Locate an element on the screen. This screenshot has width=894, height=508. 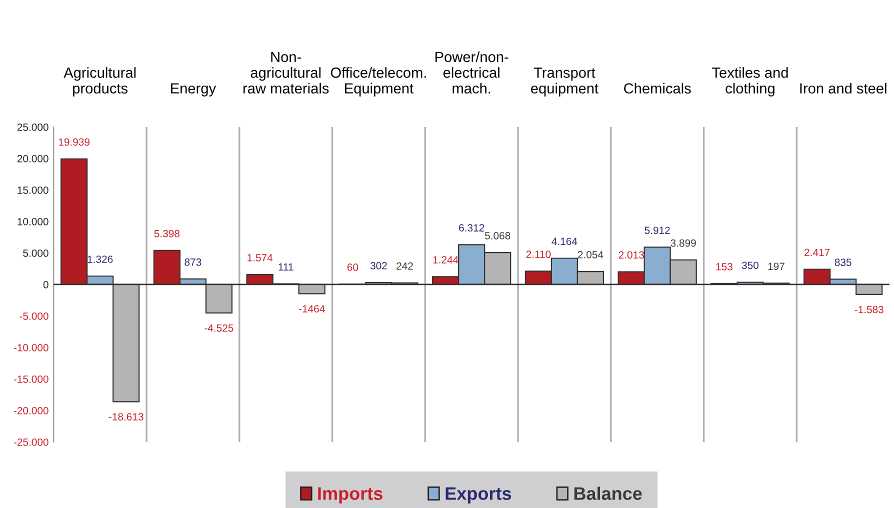
y-tick-label: -25.000 is located at coordinates (31, 442).